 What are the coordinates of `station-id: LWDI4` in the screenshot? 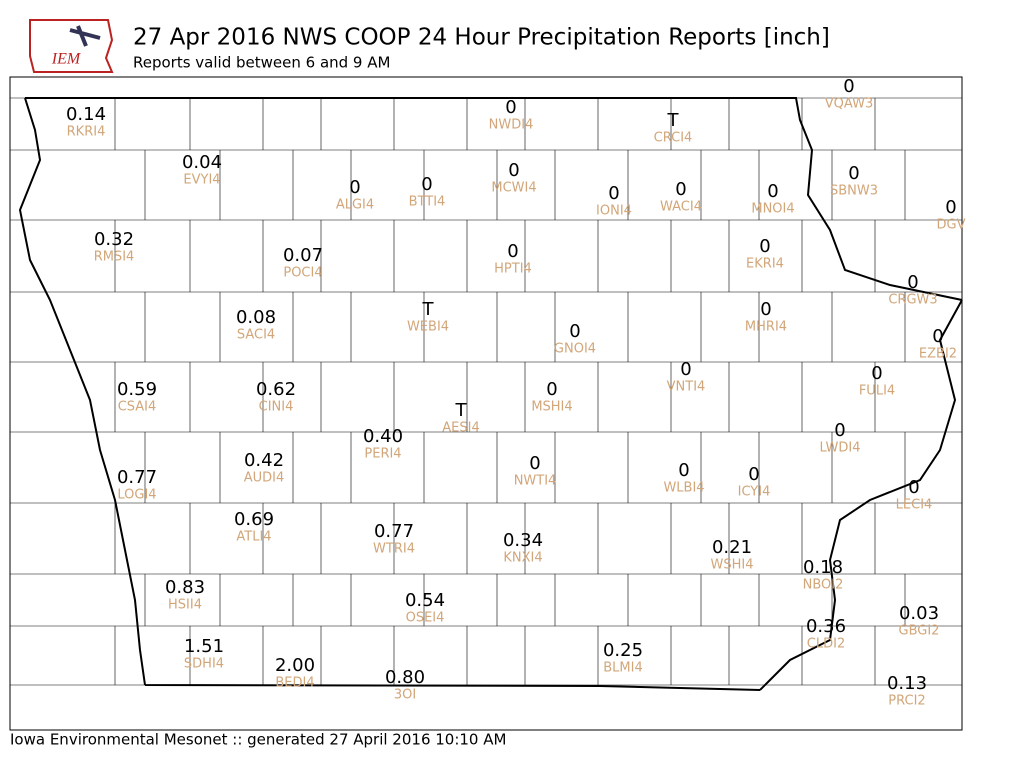 It's located at (839, 448).